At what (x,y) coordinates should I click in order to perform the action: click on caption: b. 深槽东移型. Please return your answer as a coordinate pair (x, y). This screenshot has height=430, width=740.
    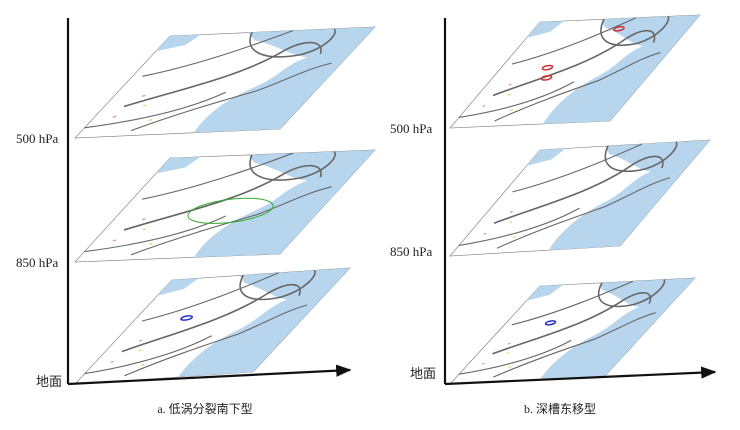
    Looking at the image, I should click on (560, 409).